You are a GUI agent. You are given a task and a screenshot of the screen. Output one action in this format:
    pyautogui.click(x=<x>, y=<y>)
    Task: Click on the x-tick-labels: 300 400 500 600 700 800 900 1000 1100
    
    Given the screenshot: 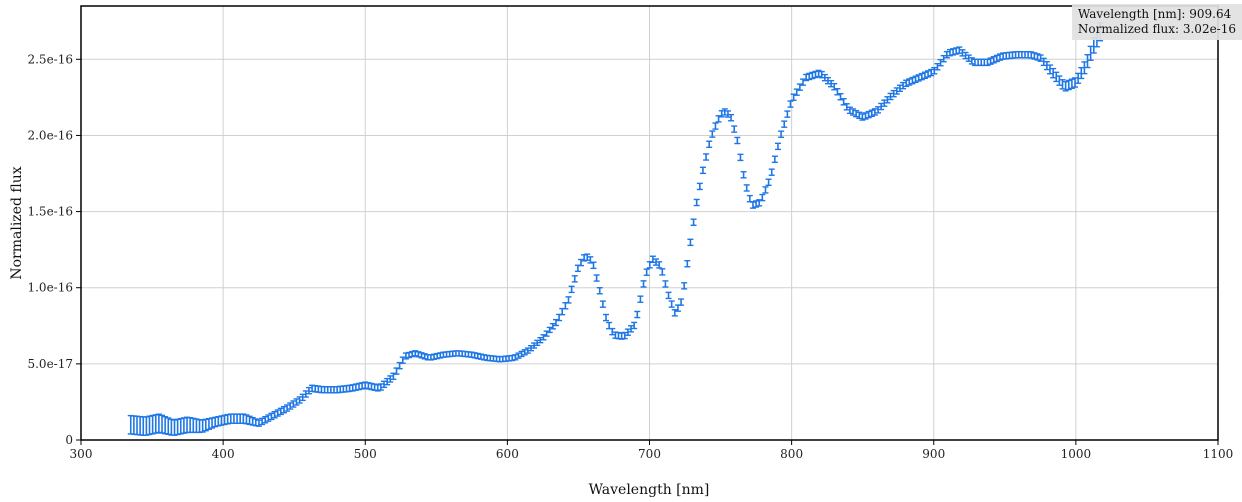 What is the action you would take?
    pyautogui.click(x=651, y=450)
    